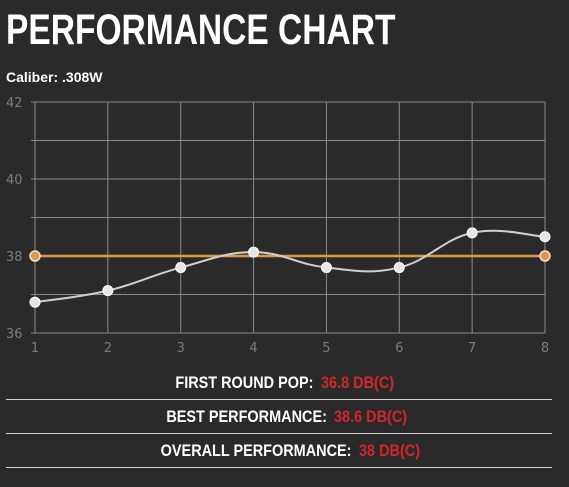 This screenshot has width=569, height=487. I want to click on y-tick-label: 40, so click(14, 180).